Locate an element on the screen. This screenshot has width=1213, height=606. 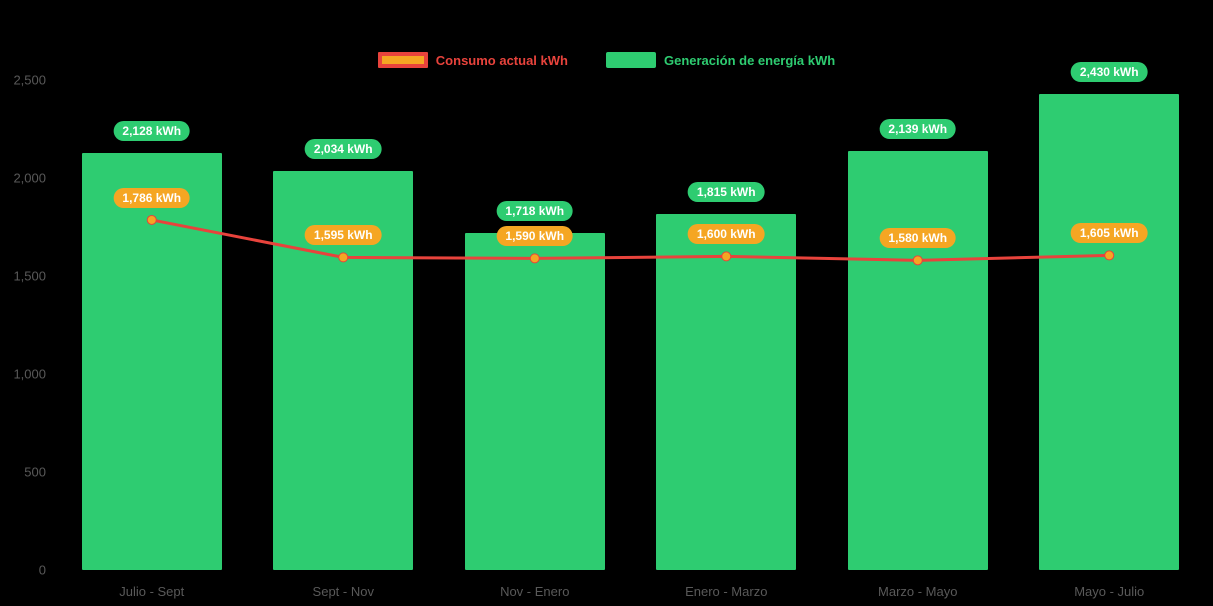
x-axis-tick: Mayo - Julio is located at coordinates (1109, 591).